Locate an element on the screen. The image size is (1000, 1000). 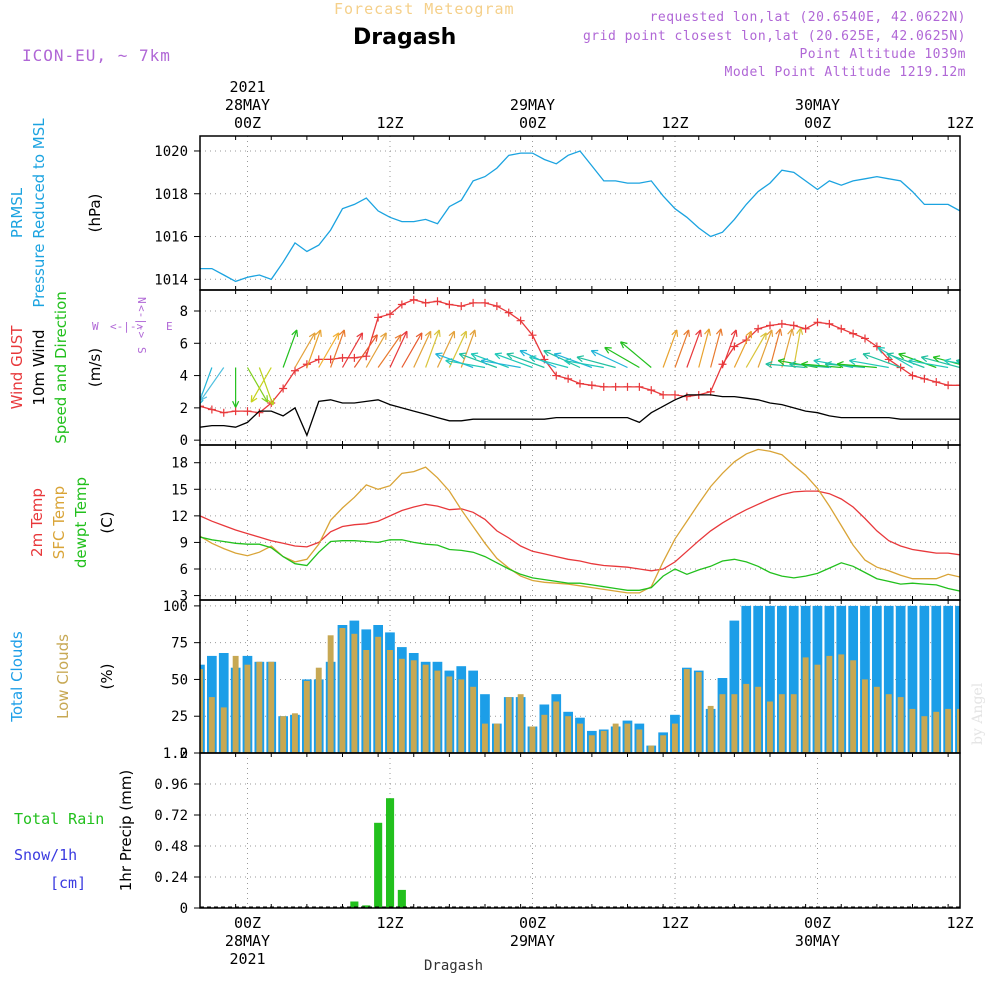
clouds-series-group is located at coordinates (580, 679).